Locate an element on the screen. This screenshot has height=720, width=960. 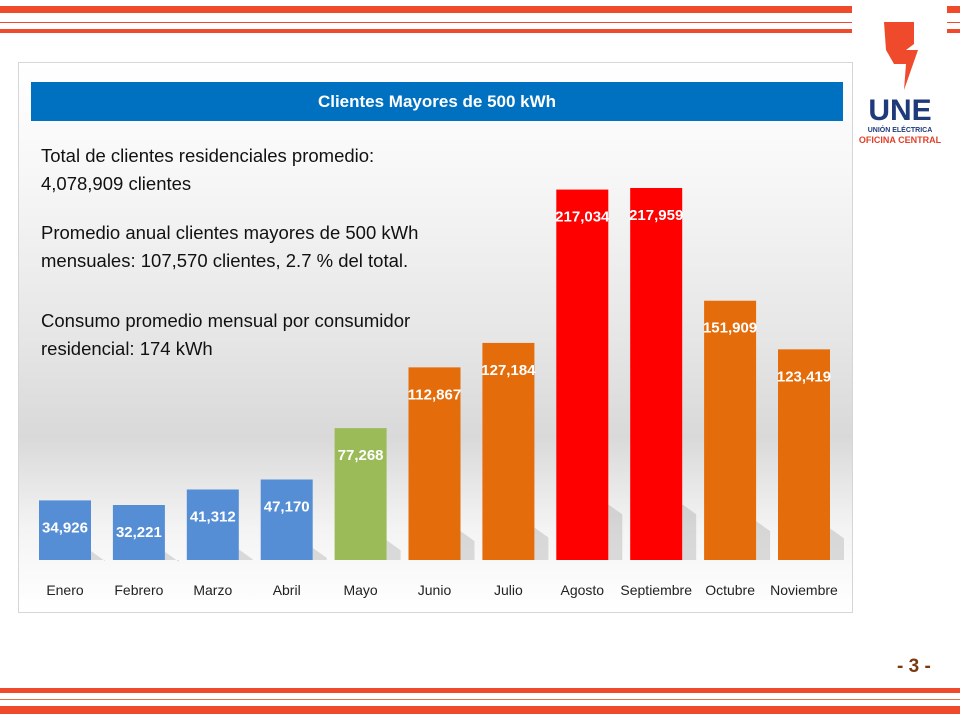
avg-consumption-line1: Consumo promedio mensual por consumidor is located at coordinates (226, 320).